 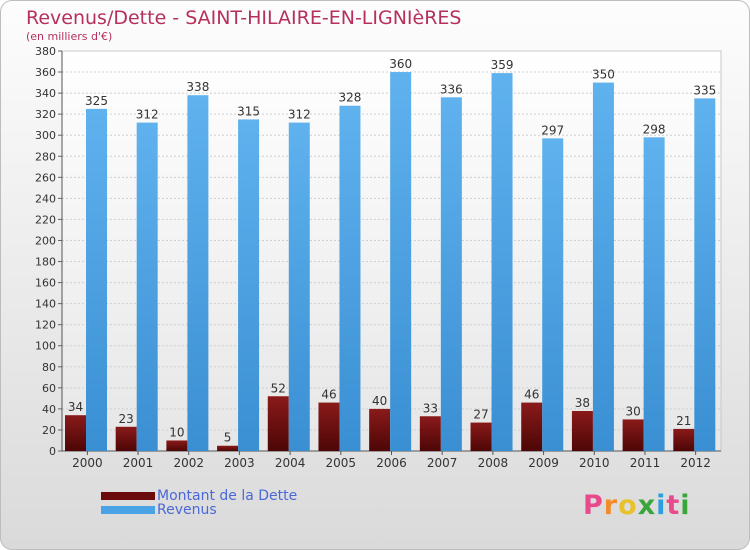 What do you see at coordinates (87, 463) in the screenshot?
I see `x-tick-label: 2000` at bounding box center [87, 463].